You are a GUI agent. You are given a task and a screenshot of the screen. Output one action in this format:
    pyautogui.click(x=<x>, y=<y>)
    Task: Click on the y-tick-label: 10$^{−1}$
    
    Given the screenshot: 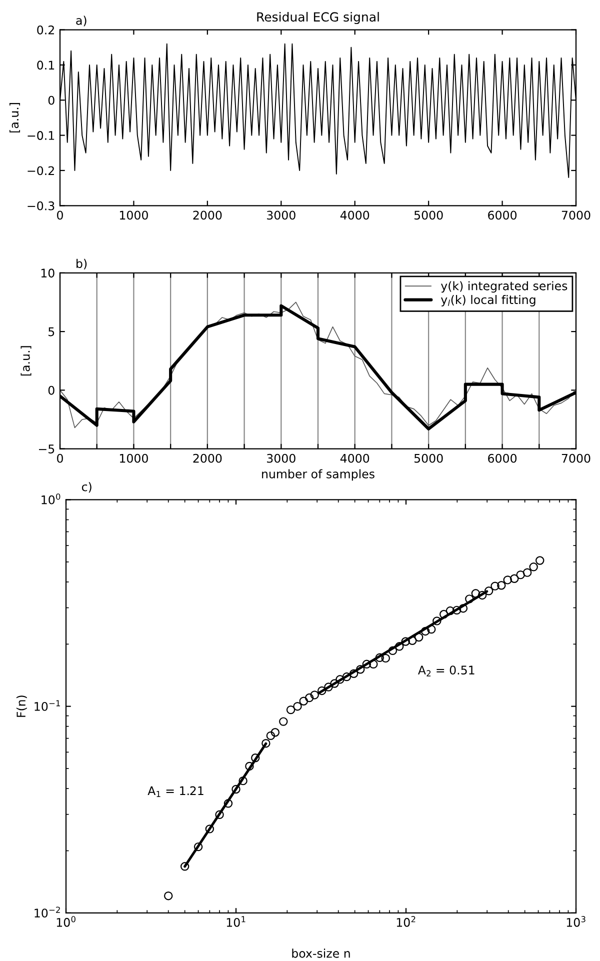 What is the action you would take?
    pyautogui.click(x=47, y=705)
    